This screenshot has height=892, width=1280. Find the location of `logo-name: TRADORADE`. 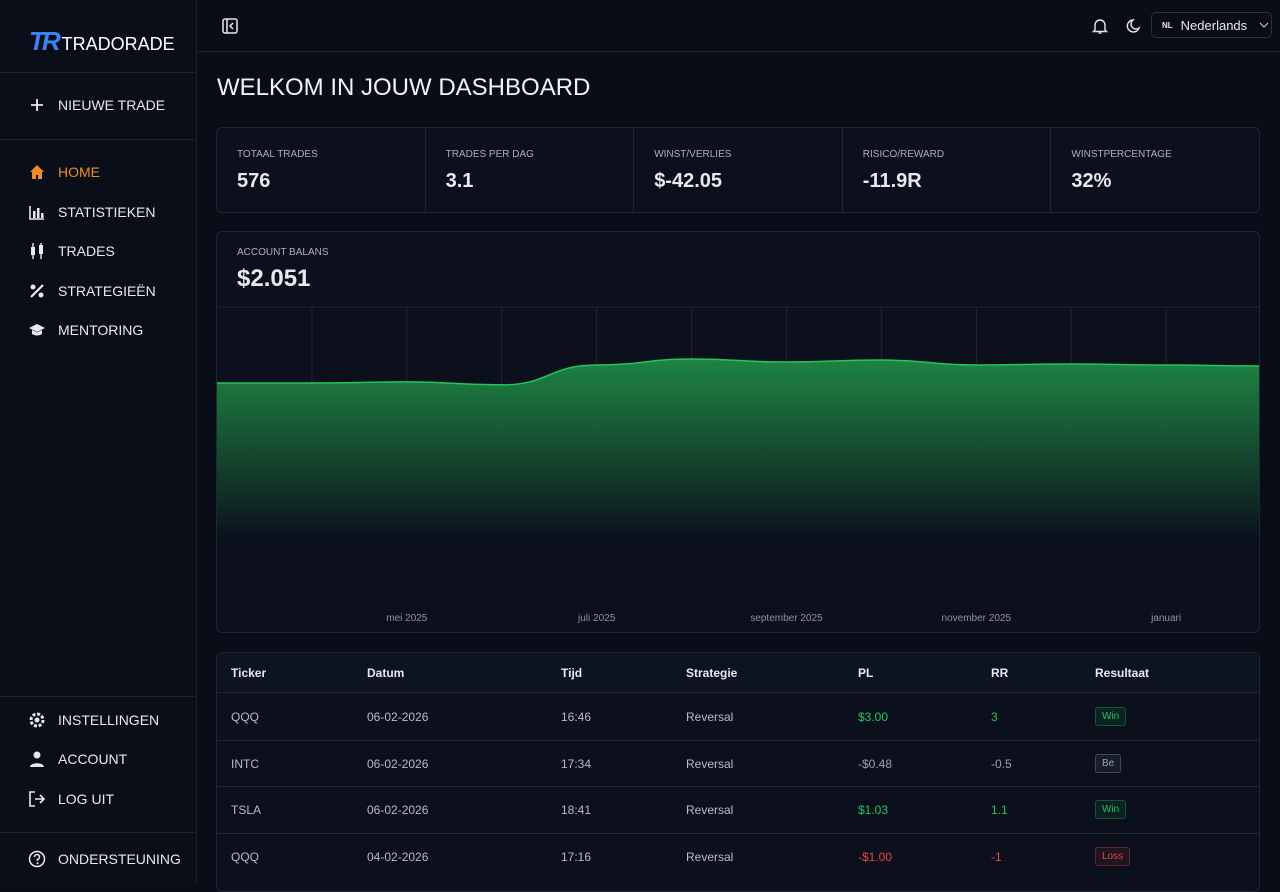

logo-name: TRADORADE is located at coordinates (118, 44).